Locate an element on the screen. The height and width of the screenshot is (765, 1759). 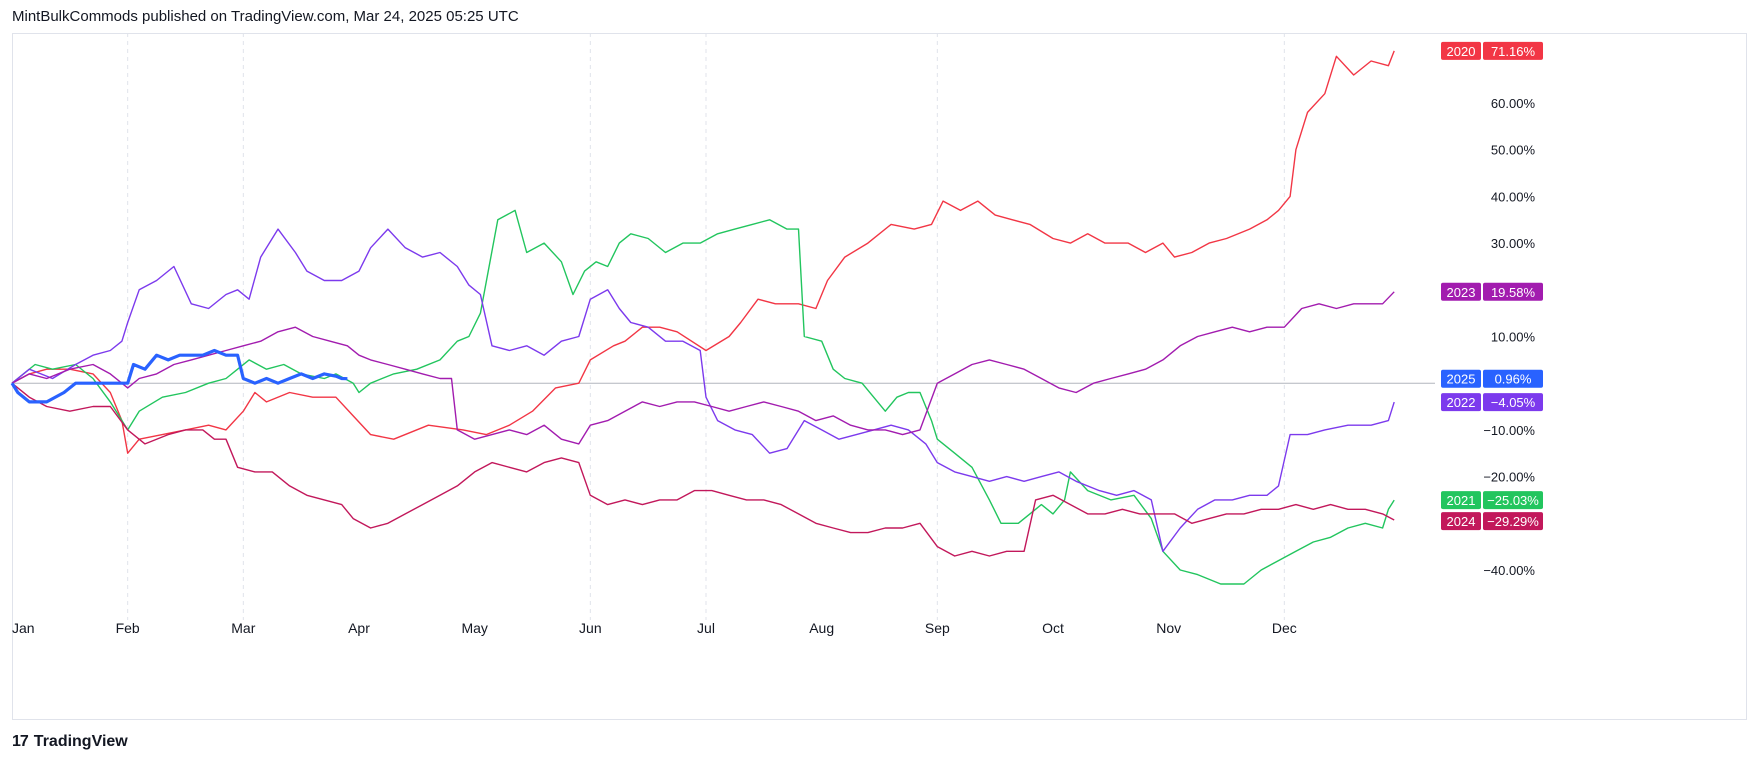
y-tick-label: 30.00% is located at coordinates (1513, 243).